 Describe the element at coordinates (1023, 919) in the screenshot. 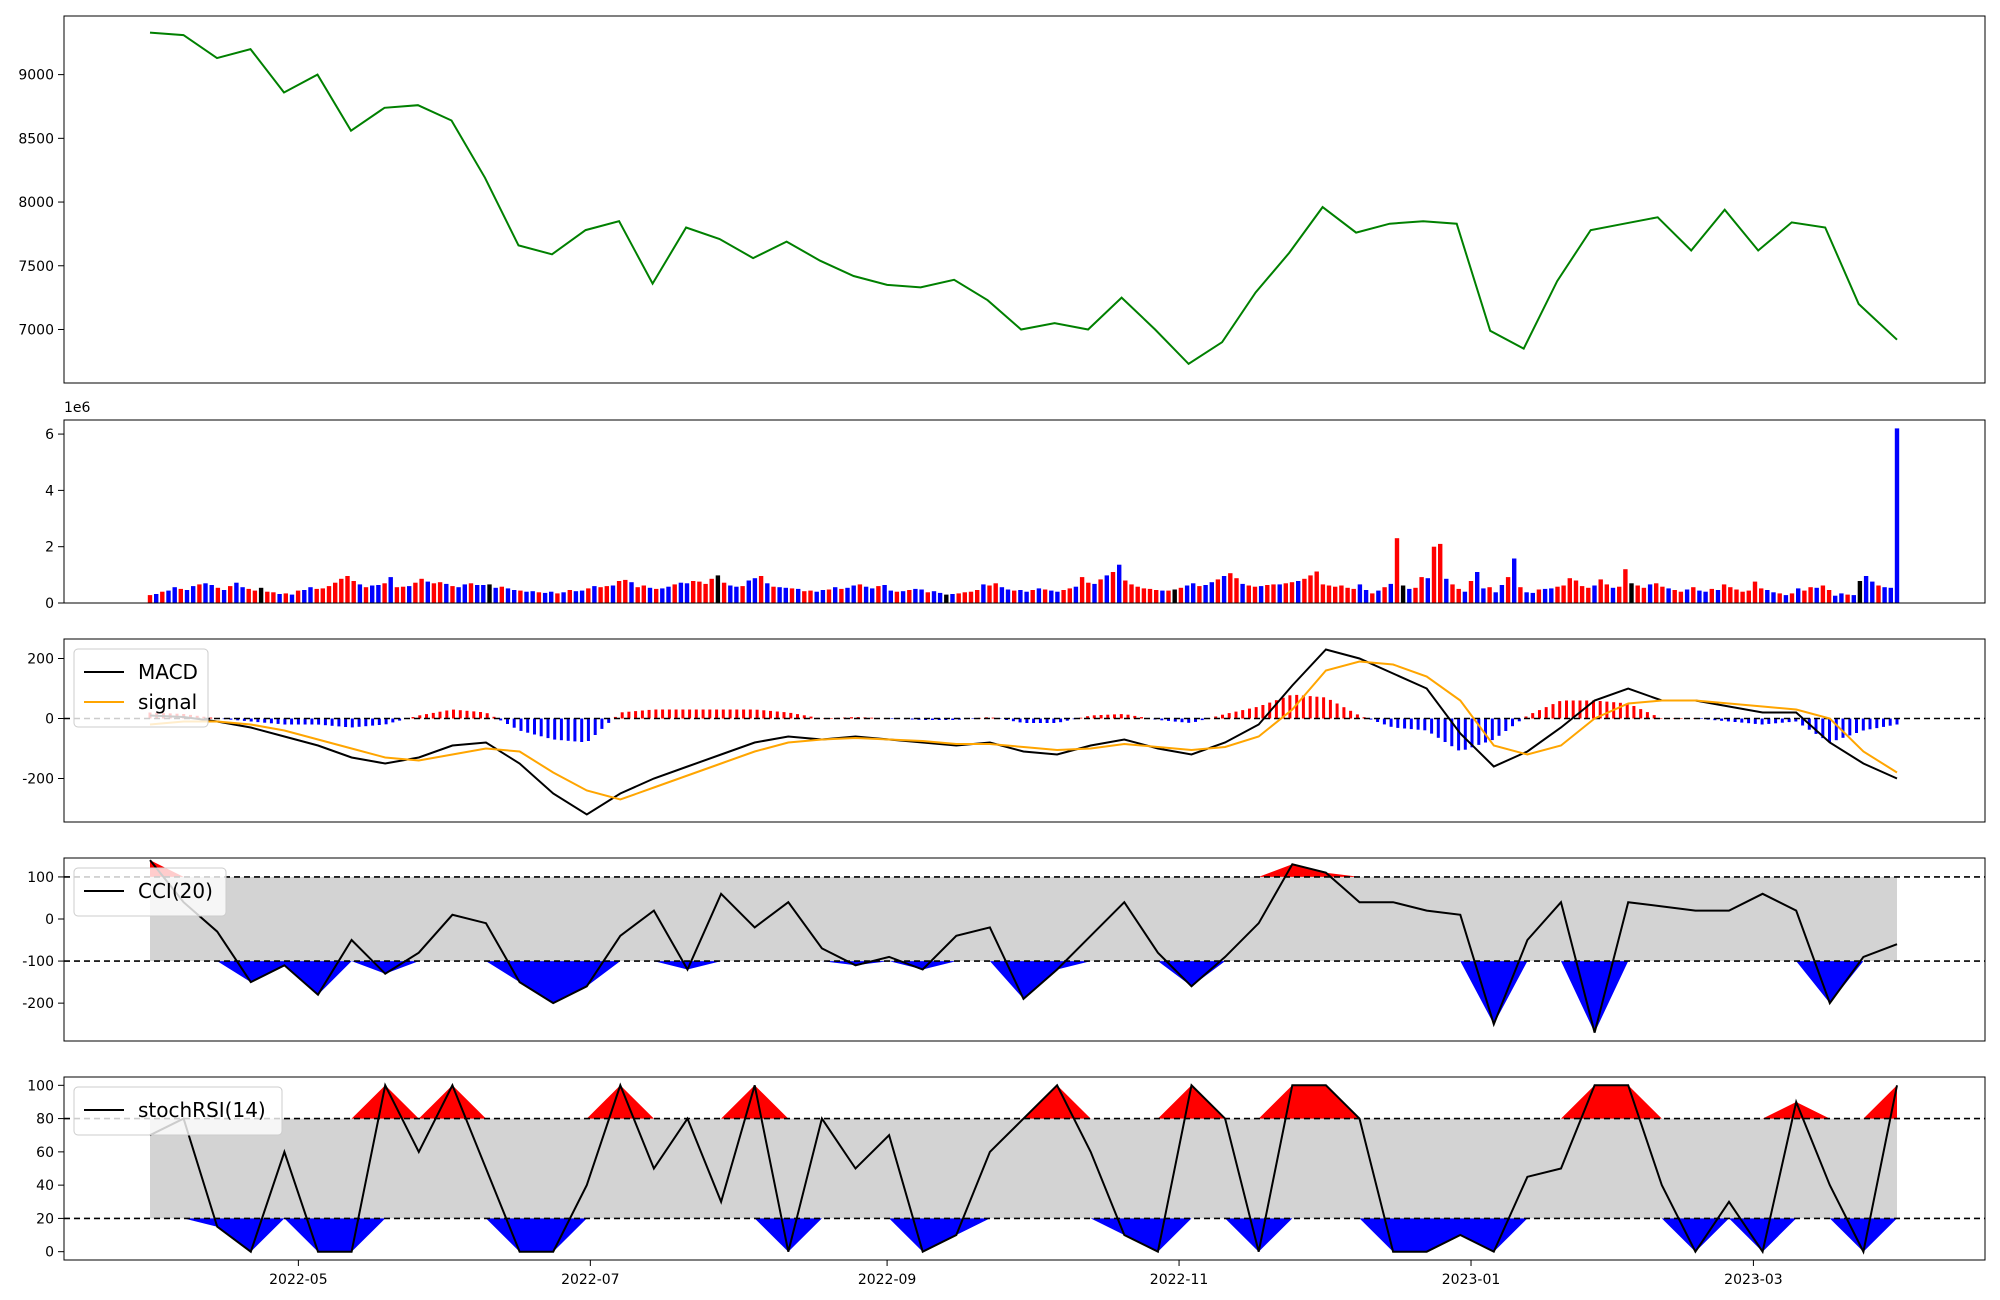

I see `cci-band-fill` at that location.